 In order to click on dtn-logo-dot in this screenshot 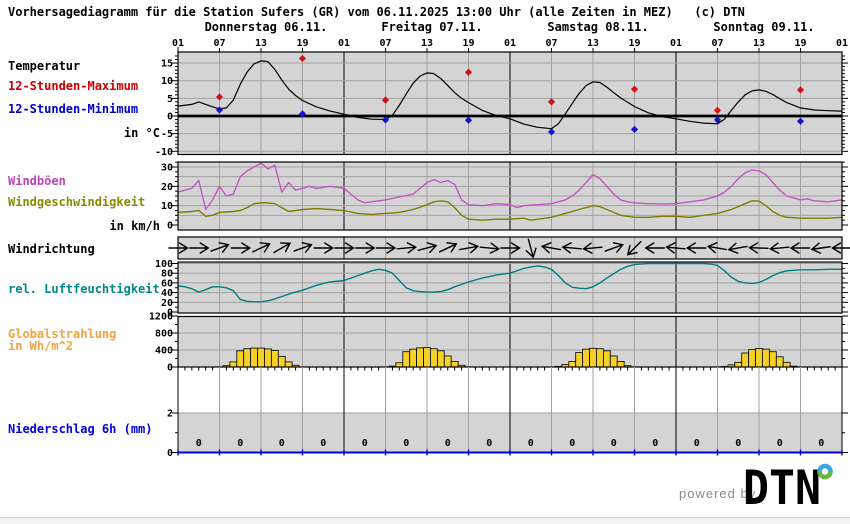, I will do `click(825, 471)`.